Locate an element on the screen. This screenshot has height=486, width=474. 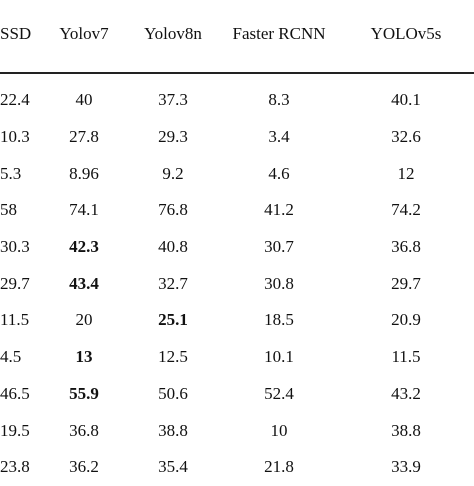
table-cell-ssd: 30.3 is located at coordinates (15, 247).